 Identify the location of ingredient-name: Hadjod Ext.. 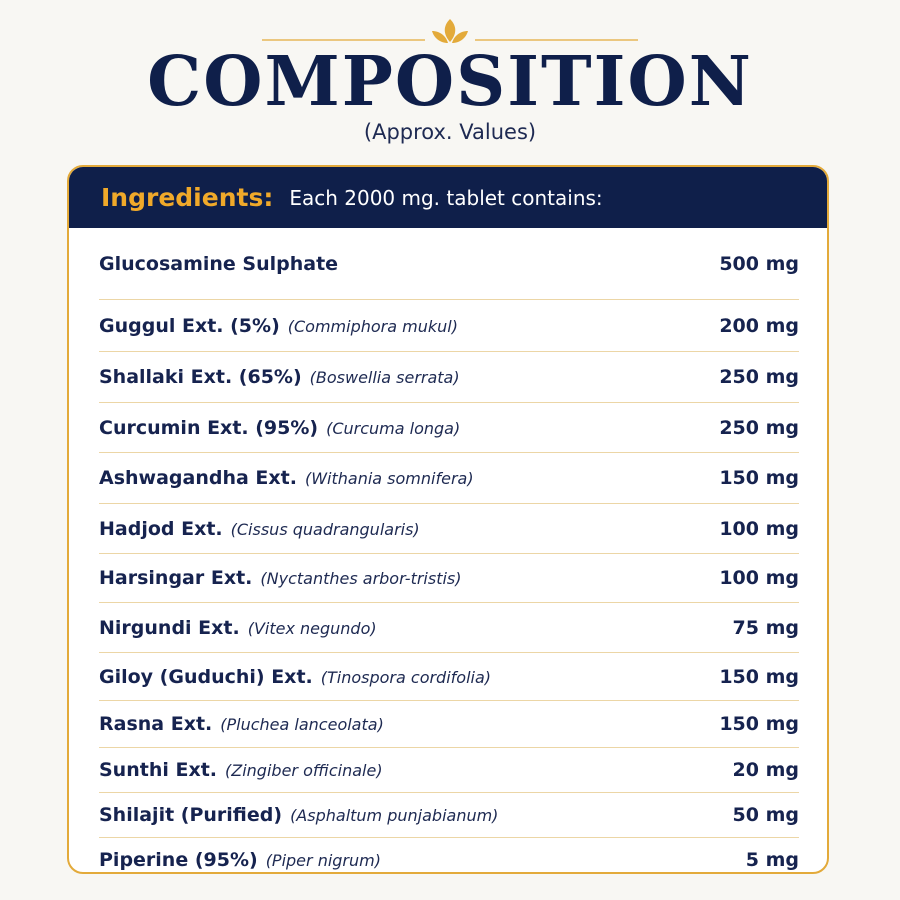
(161, 528).